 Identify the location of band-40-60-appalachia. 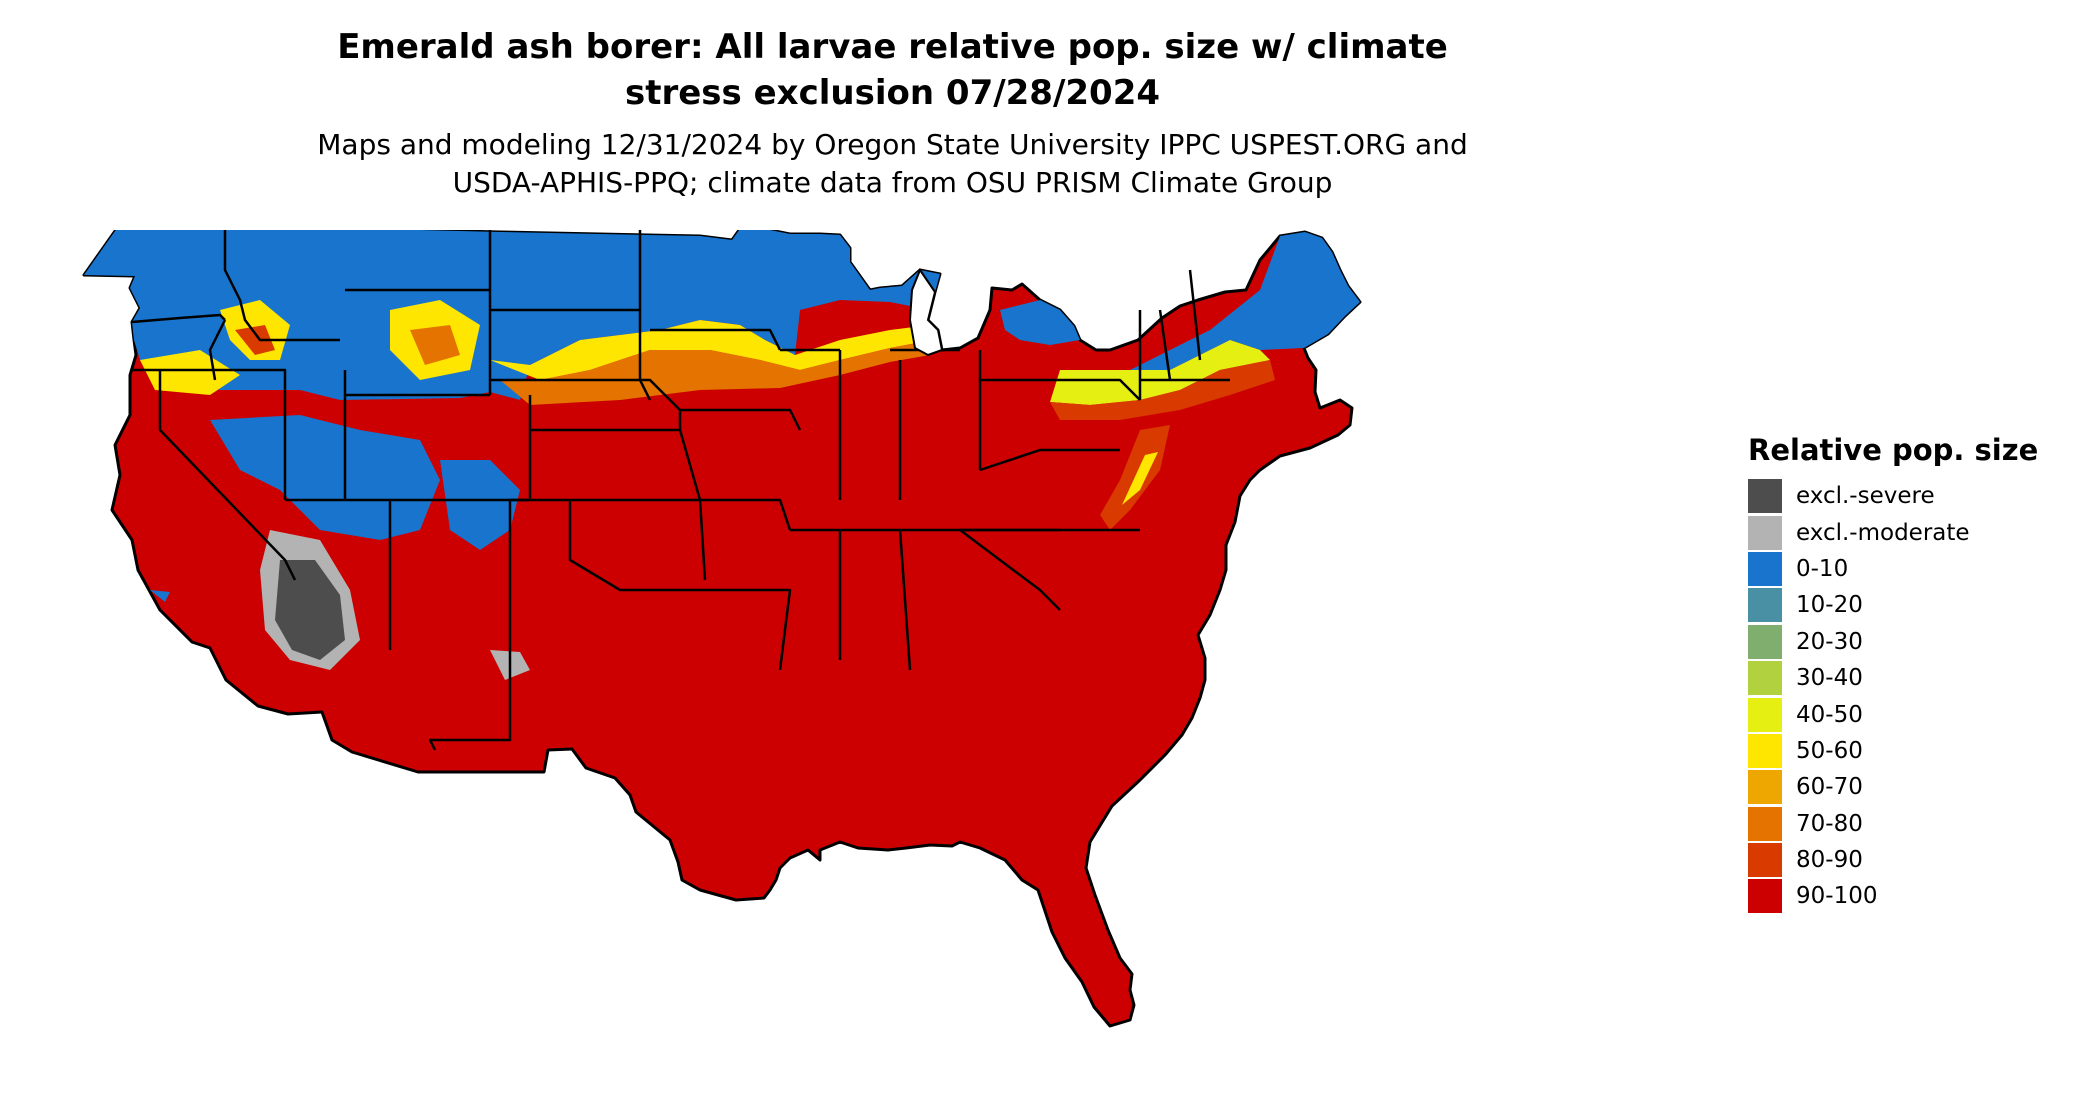
(1140, 478).